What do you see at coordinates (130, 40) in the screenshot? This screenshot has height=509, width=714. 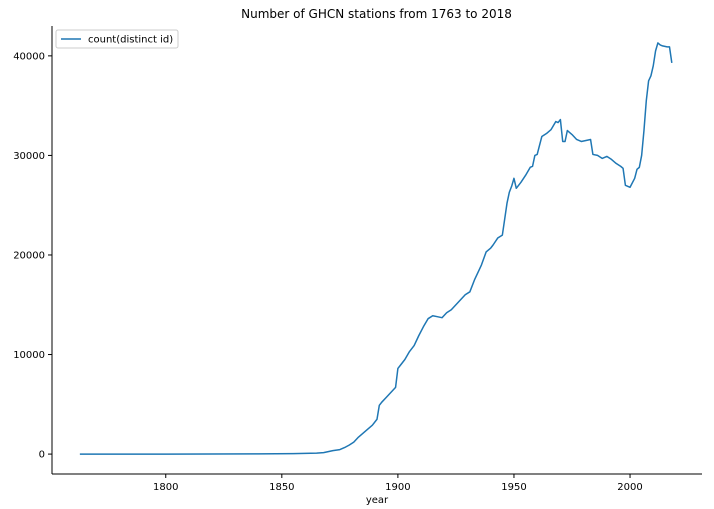 I see `legend-entry: count(distinct id)` at bounding box center [130, 40].